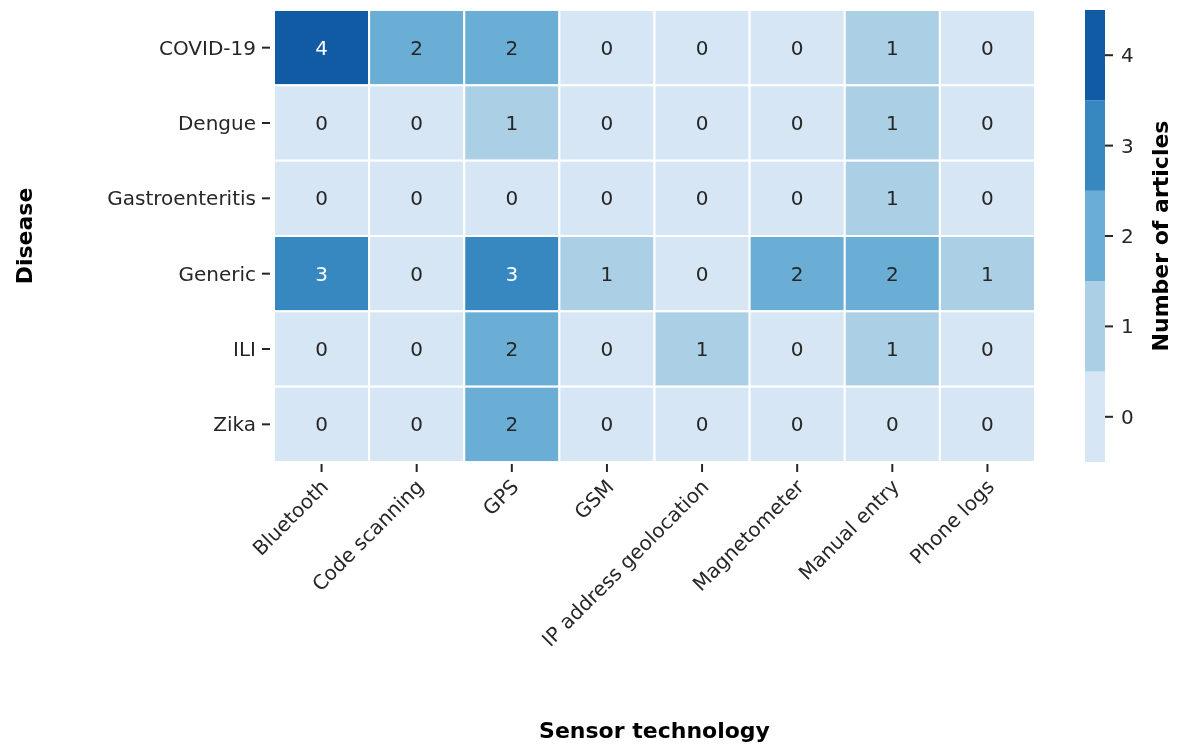 Image resolution: width=1179 pixels, height=754 pixels. What do you see at coordinates (1127, 145) in the screenshot?
I see `color-bar-label: 3` at bounding box center [1127, 145].